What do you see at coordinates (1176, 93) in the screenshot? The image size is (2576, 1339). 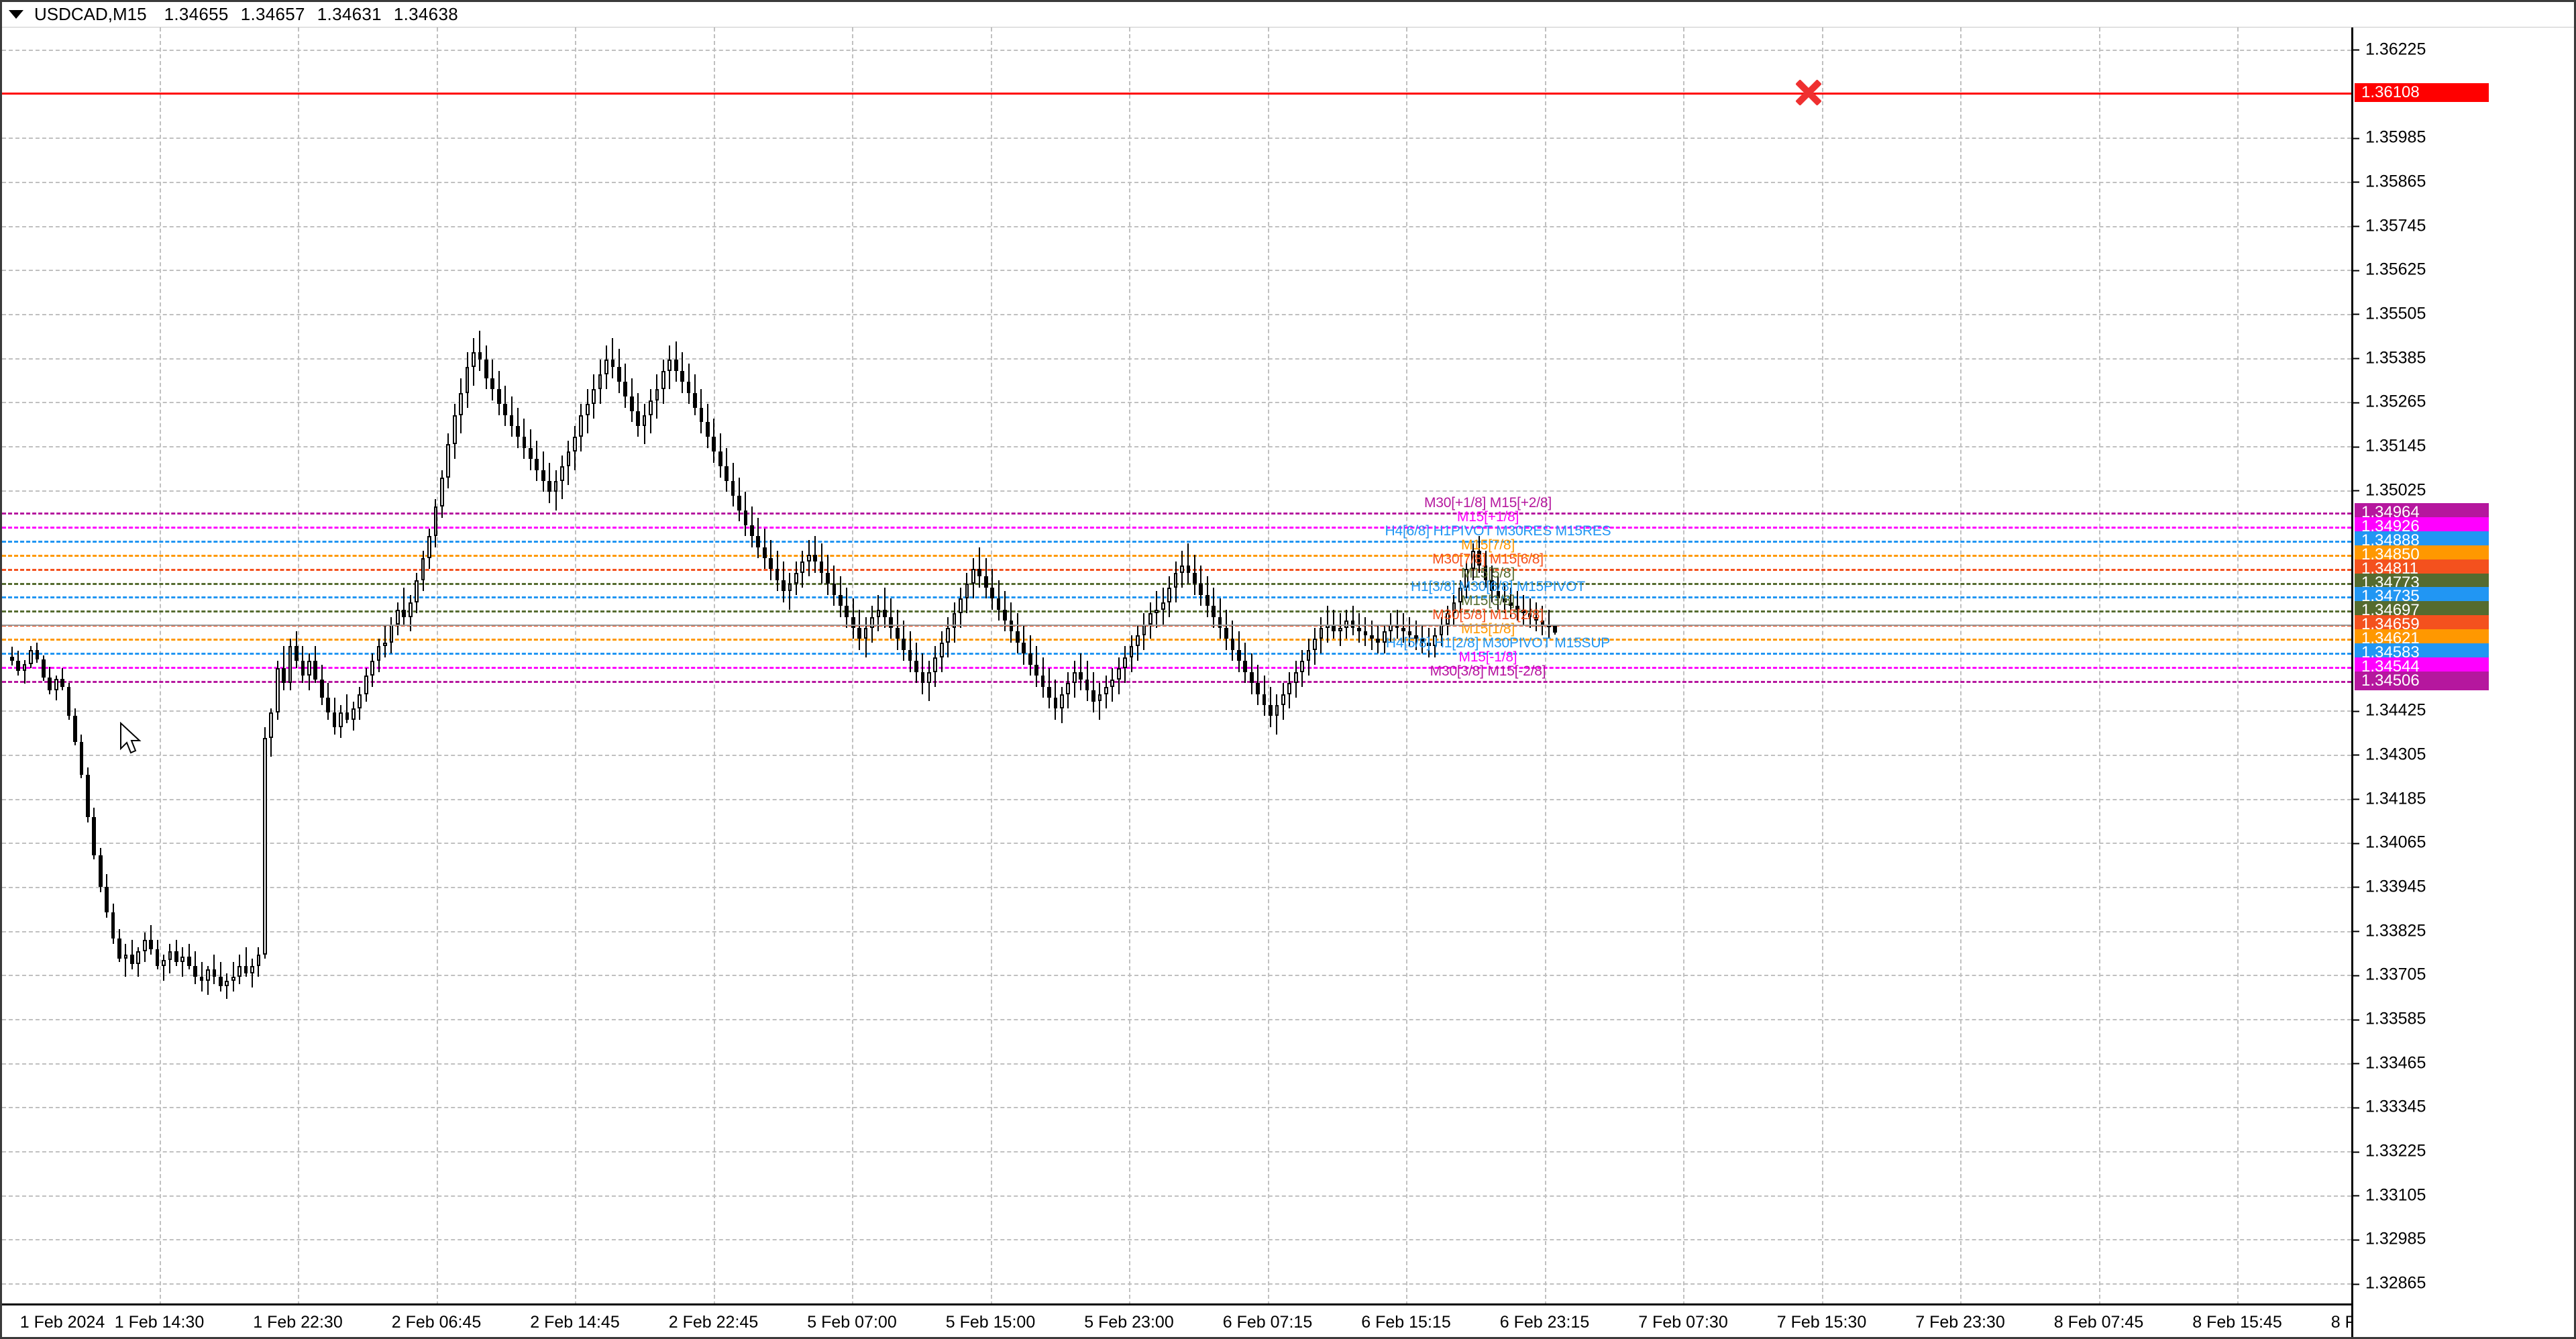 I see `order-line` at bounding box center [1176, 93].